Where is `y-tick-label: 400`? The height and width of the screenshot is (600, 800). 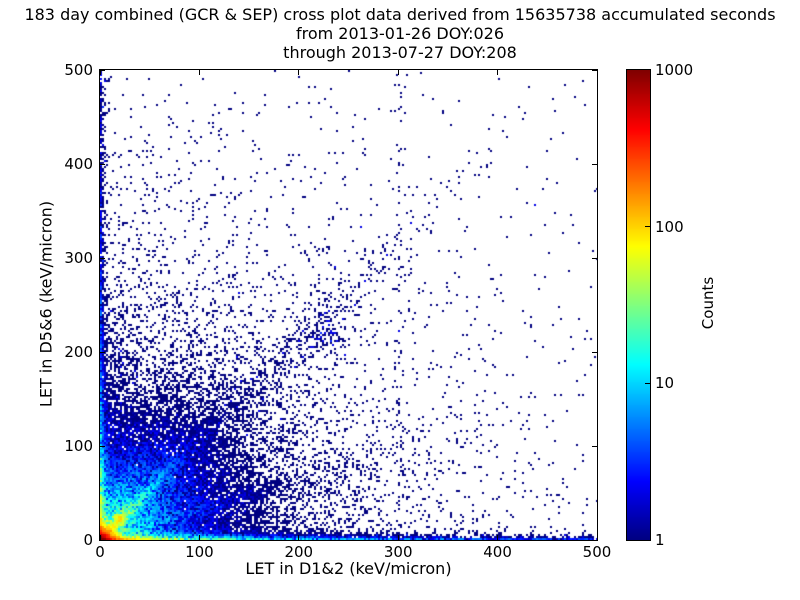 y-tick-label: 400 is located at coordinates (78, 164).